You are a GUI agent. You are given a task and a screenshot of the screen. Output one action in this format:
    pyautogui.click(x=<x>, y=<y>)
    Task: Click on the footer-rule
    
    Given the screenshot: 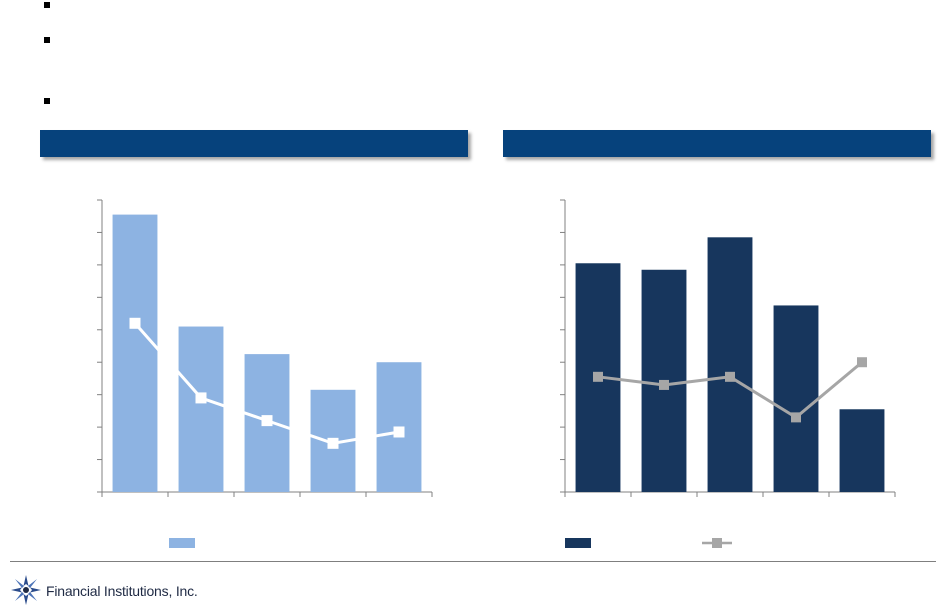 What is the action you would take?
    pyautogui.click(x=473, y=561)
    